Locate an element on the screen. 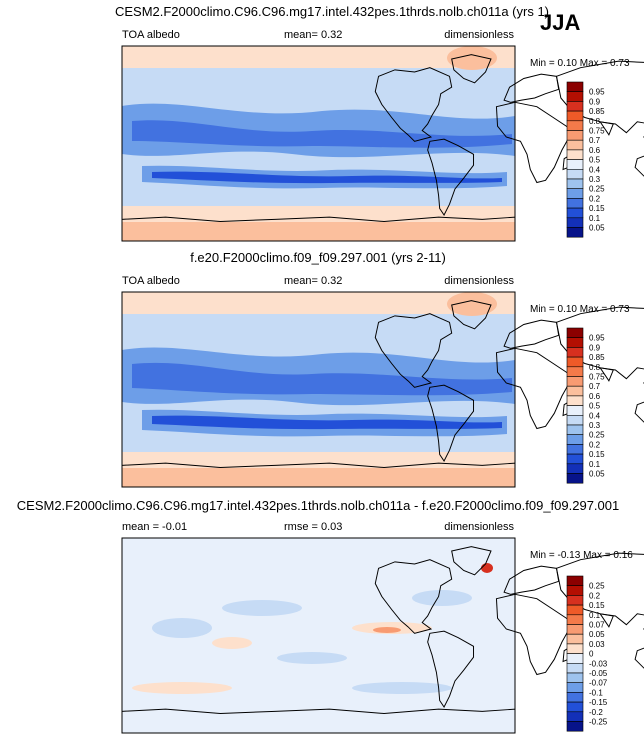 The width and height of the screenshot is (644, 742). colorbar-tick-label: 0.05 is located at coordinates (597, 228).